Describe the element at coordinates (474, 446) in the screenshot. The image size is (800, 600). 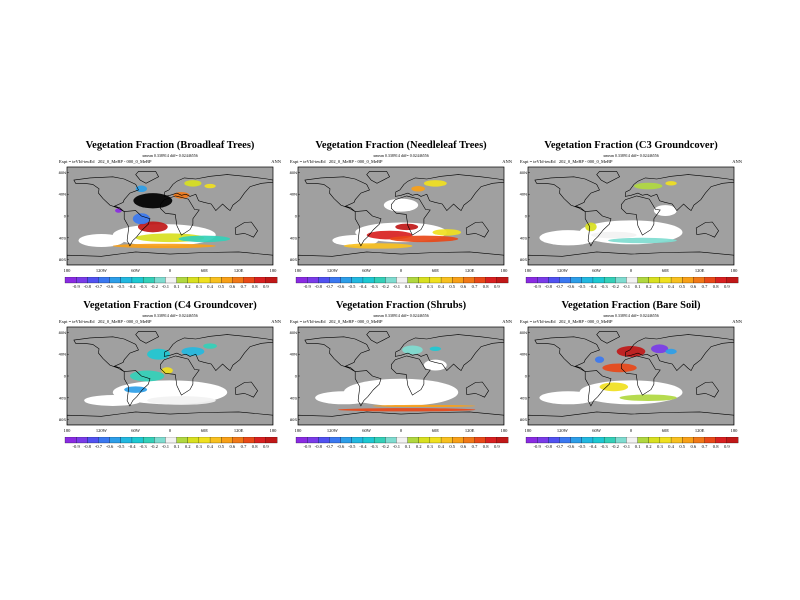
I see `colorbar-tick-label: 0.7` at that location.